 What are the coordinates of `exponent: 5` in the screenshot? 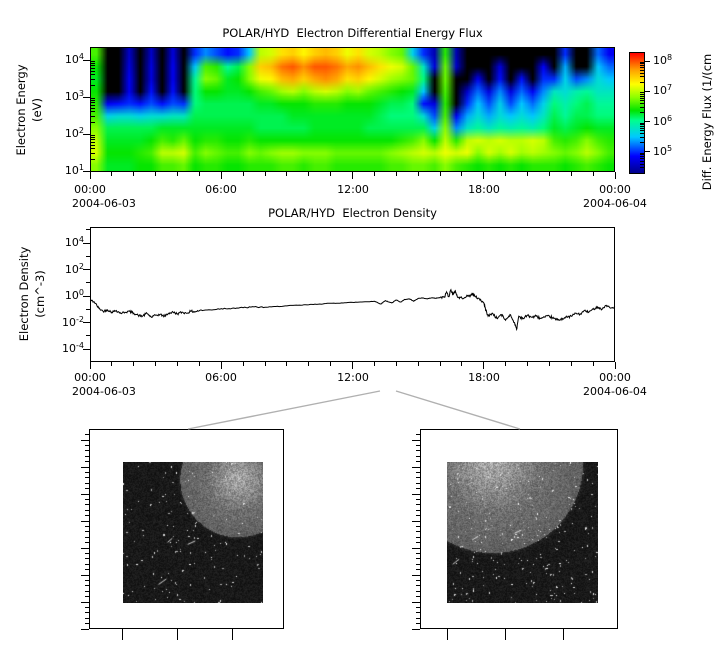 It's located at (670, 148).